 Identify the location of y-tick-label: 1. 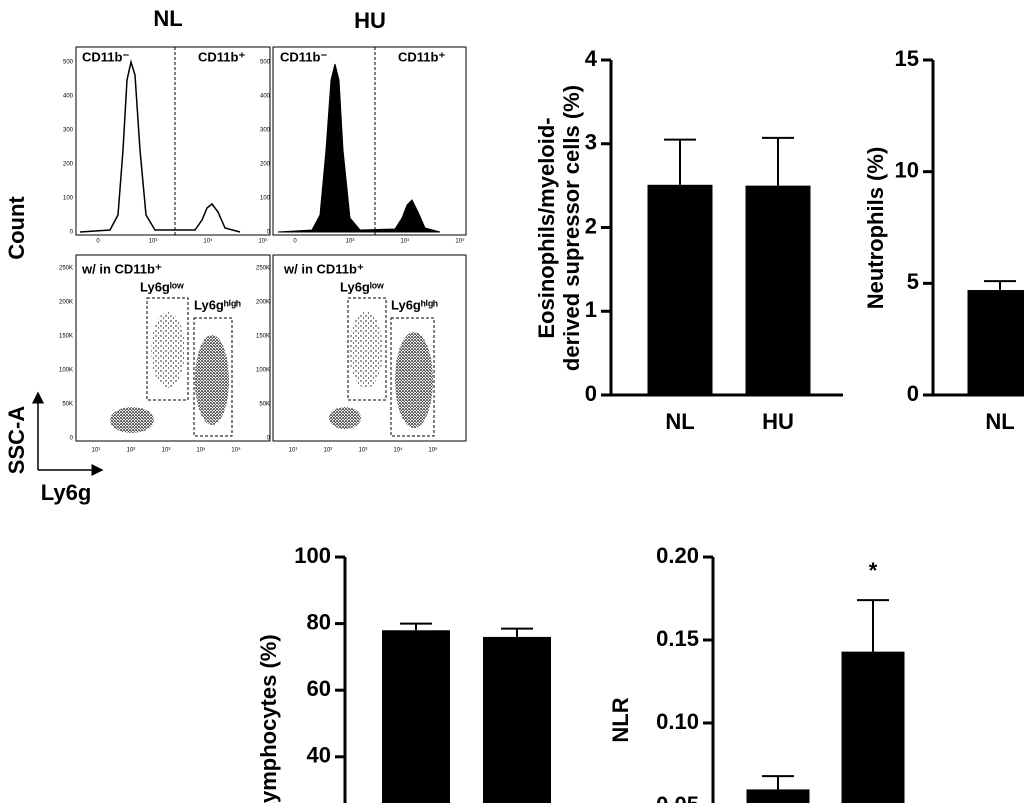
(591, 309).